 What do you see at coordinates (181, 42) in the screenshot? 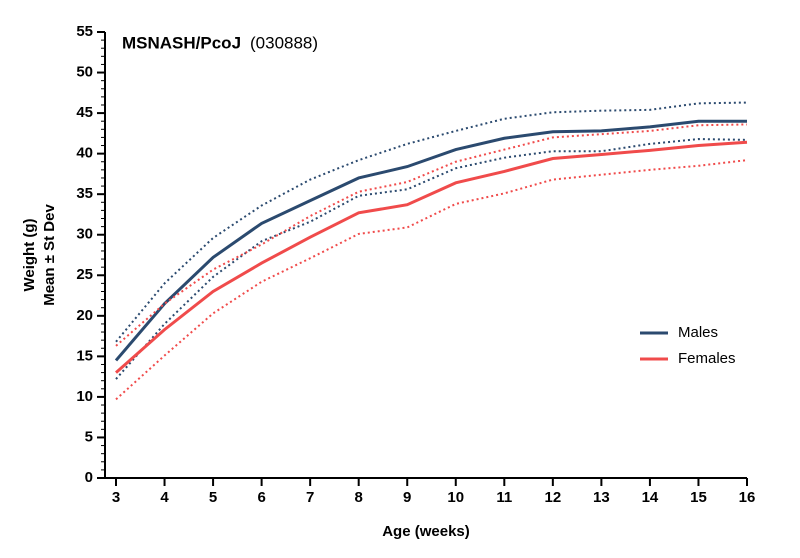
I see `chart-title: MSNASH/PcoJ` at bounding box center [181, 42].